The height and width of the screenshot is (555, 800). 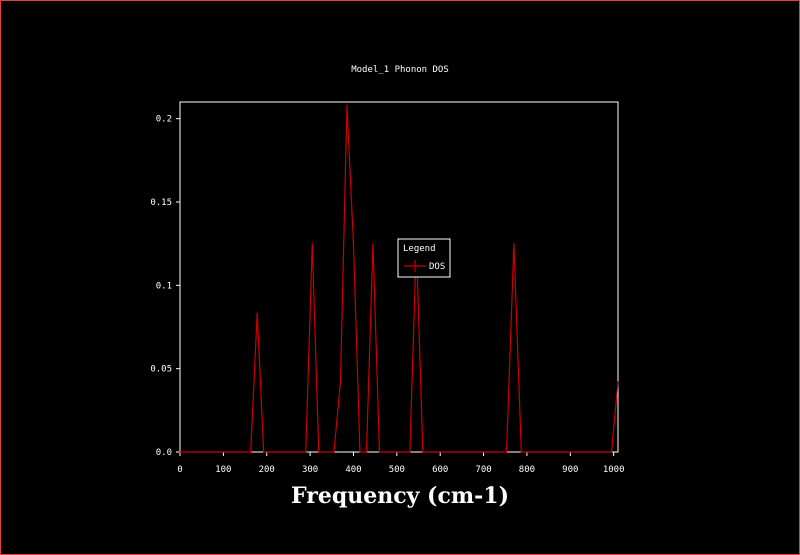 What do you see at coordinates (570, 470) in the screenshot?
I see `x-tick-label: 900` at bounding box center [570, 470].